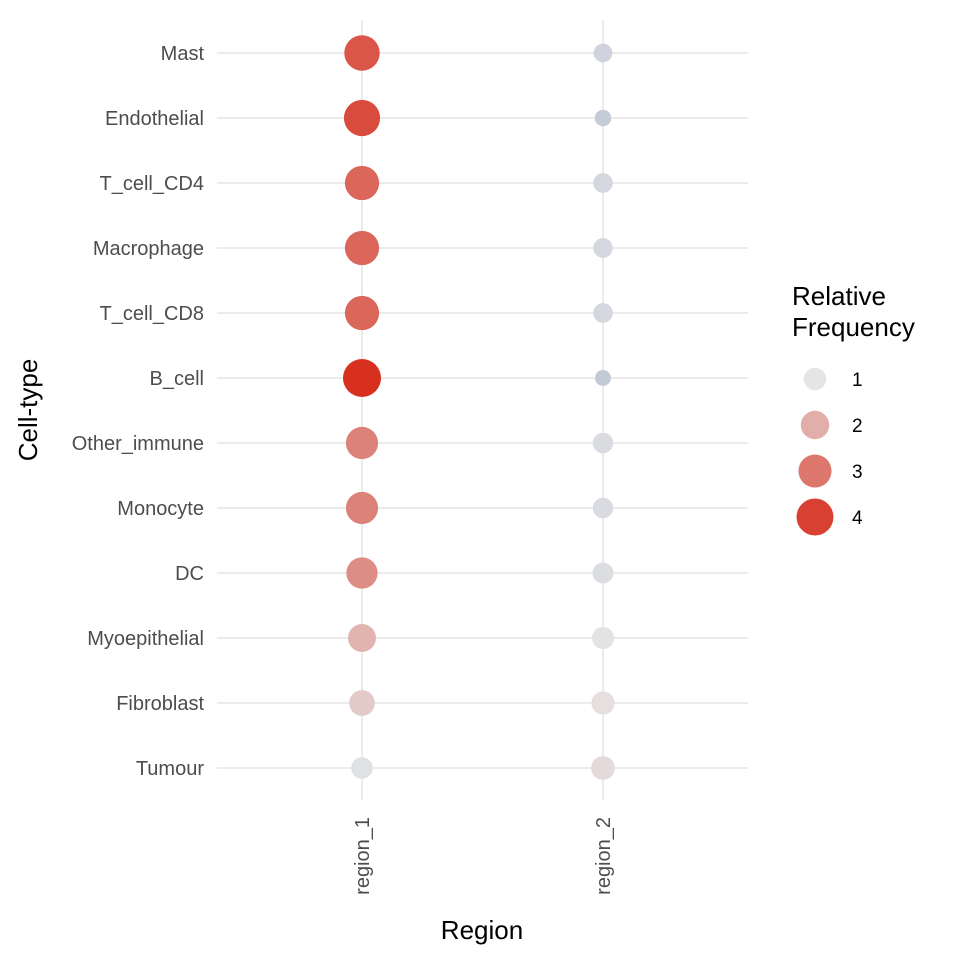 The height and width of the screenshot is (960, 960). Describe the element at coordinates (857, 380) in the screenshot. I see `legend-label-1: 1` at that location.